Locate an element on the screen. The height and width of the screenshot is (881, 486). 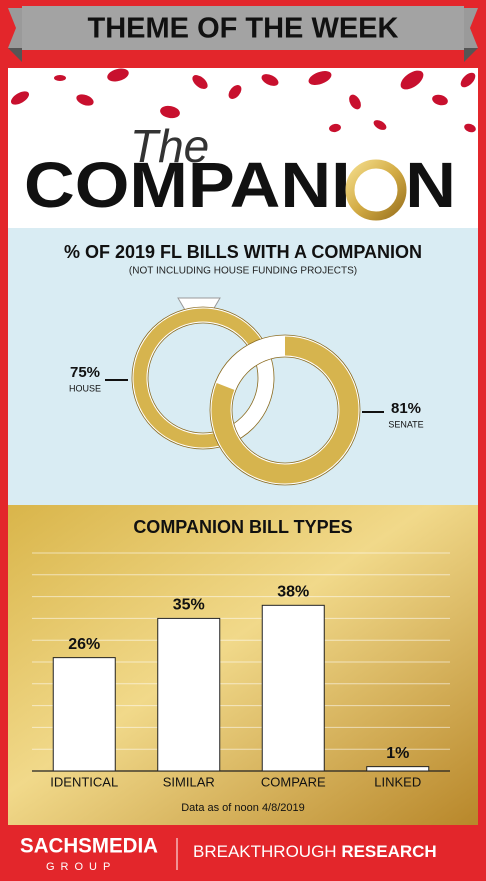
donut-title: % OF 2019 FL BILLS WITH A COMPANION is located at coordinates (243, 252).